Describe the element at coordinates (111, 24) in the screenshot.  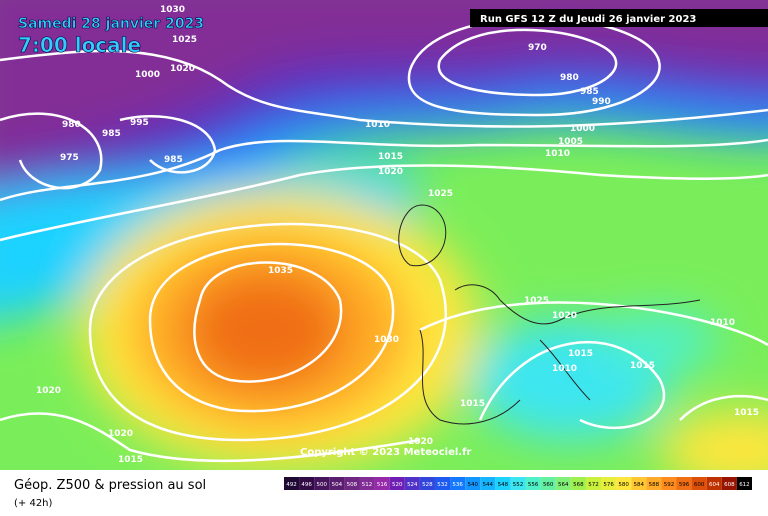
I see `date: Samedi 28 janvier 2023` at that location.